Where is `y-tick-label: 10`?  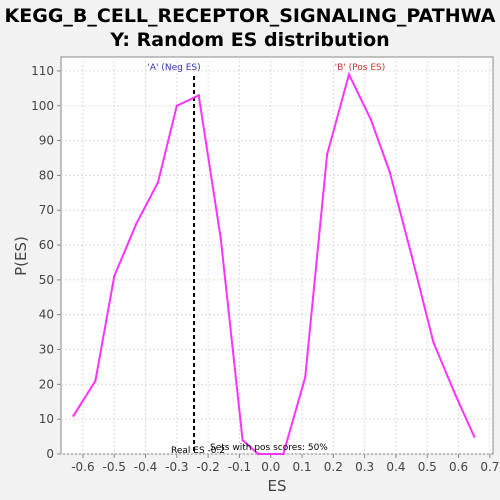
y-tick-label: 10 is located at coordinates (46, 419).